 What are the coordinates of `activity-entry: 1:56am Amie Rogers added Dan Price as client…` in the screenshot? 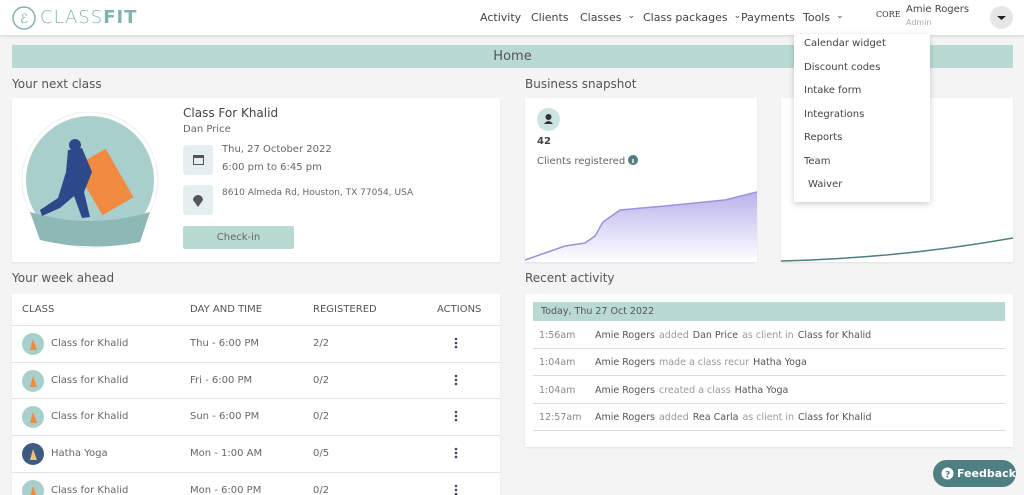 It's located at (769, 335).